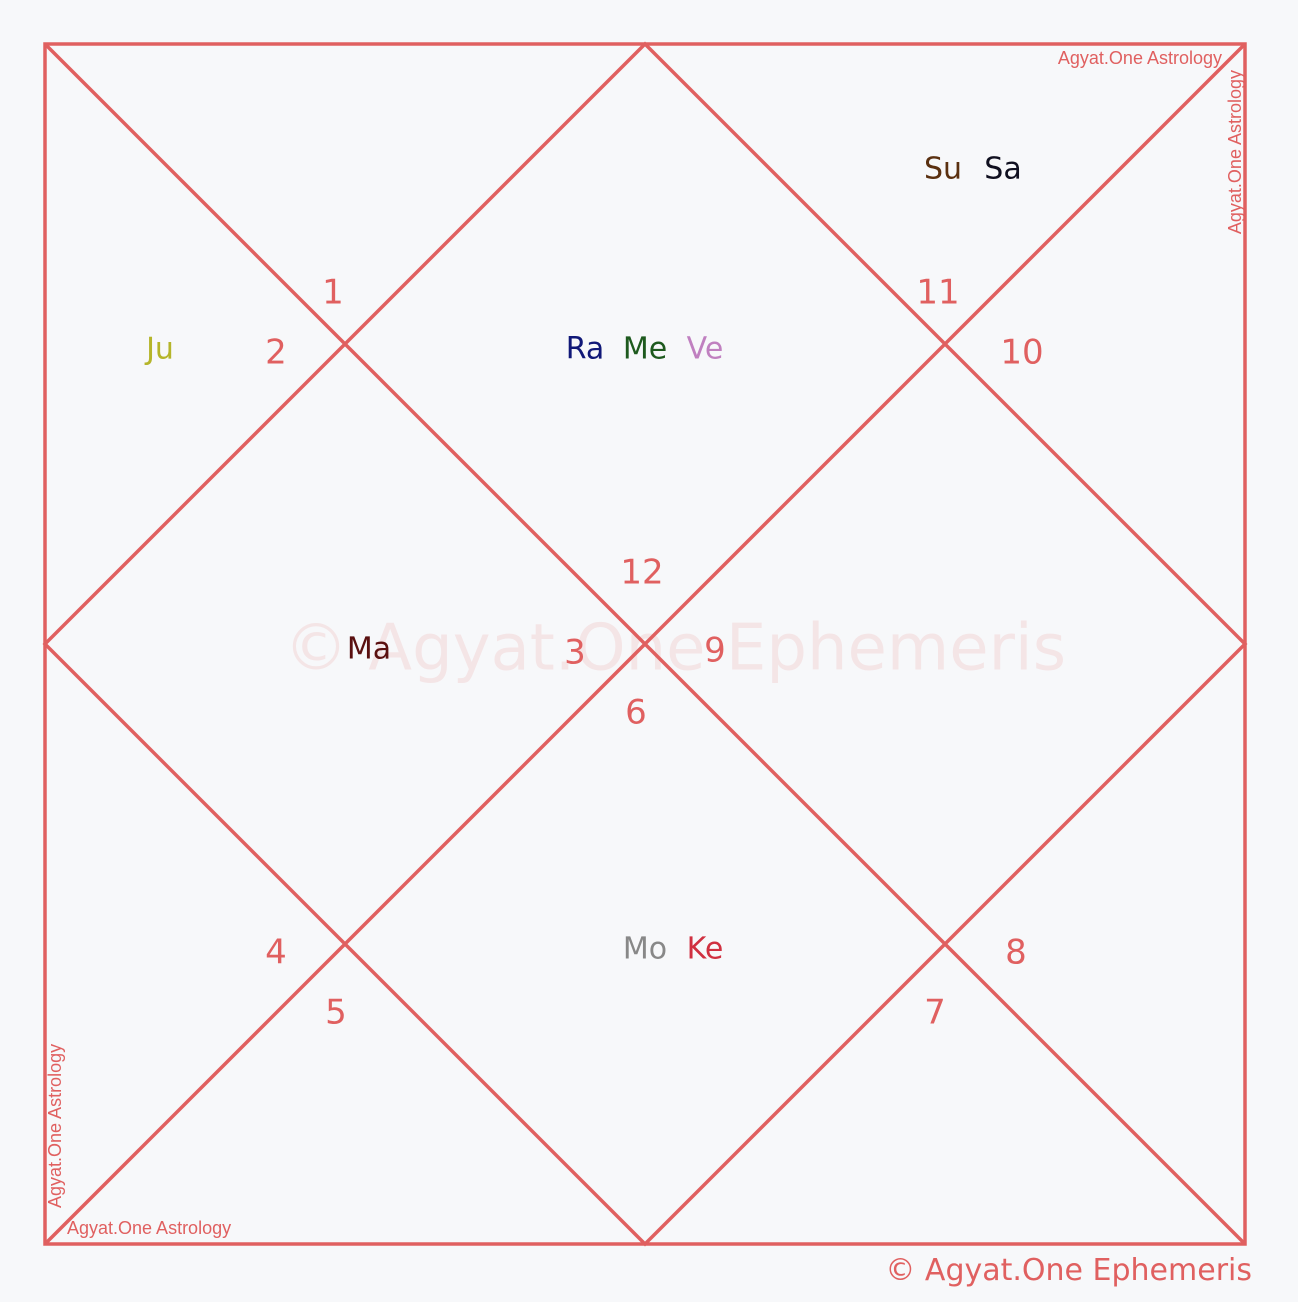  Describe the element at coordinates (276, 353) in the screenshot. I see `house-number-2: 2` at that location.